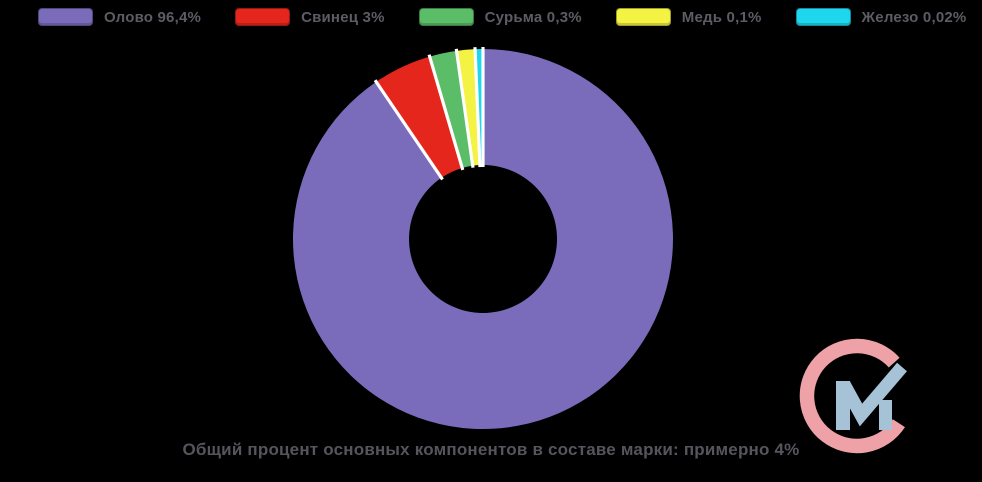 The height and width of the screenshot is (482, 982). I want to click on donut-segment-antimony, so click(451, 109).